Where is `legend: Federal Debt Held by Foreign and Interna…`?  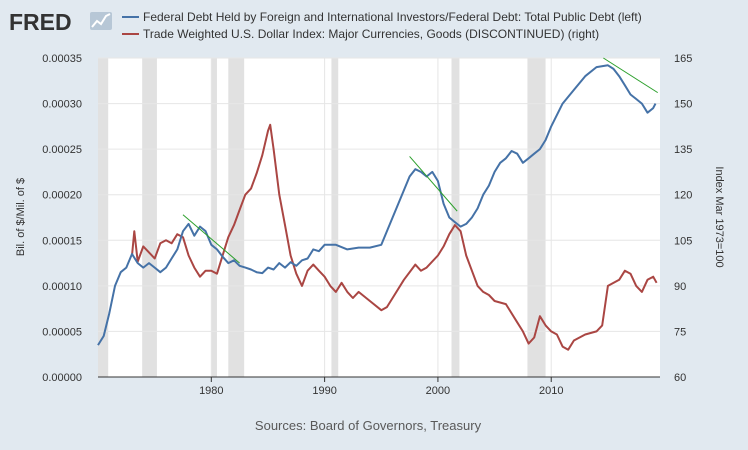
legend: Federal Debt Held by Foreign and Interna… is located at coordinates (382, 25).